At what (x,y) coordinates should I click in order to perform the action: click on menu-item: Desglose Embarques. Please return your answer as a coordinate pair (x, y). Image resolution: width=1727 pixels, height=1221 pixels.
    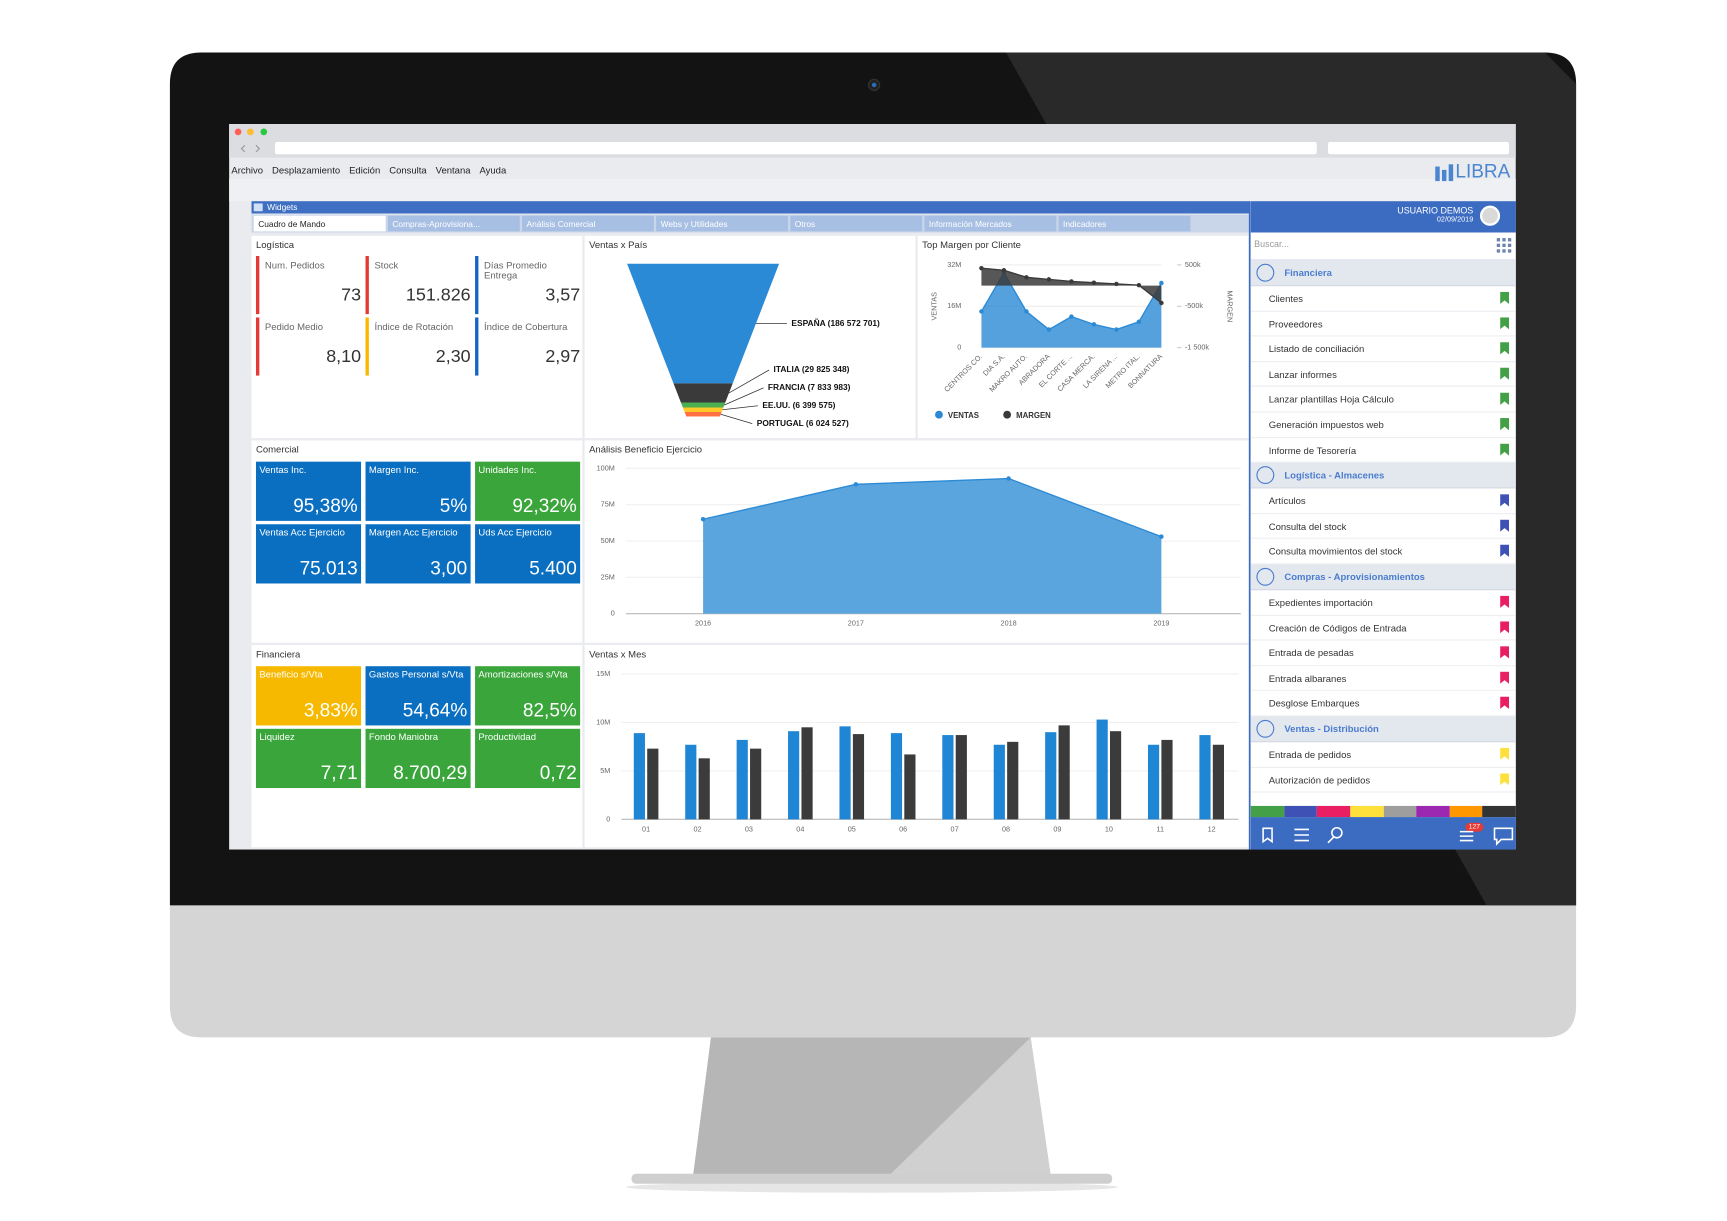
    Looking at the image, I should click on (1383, 704).